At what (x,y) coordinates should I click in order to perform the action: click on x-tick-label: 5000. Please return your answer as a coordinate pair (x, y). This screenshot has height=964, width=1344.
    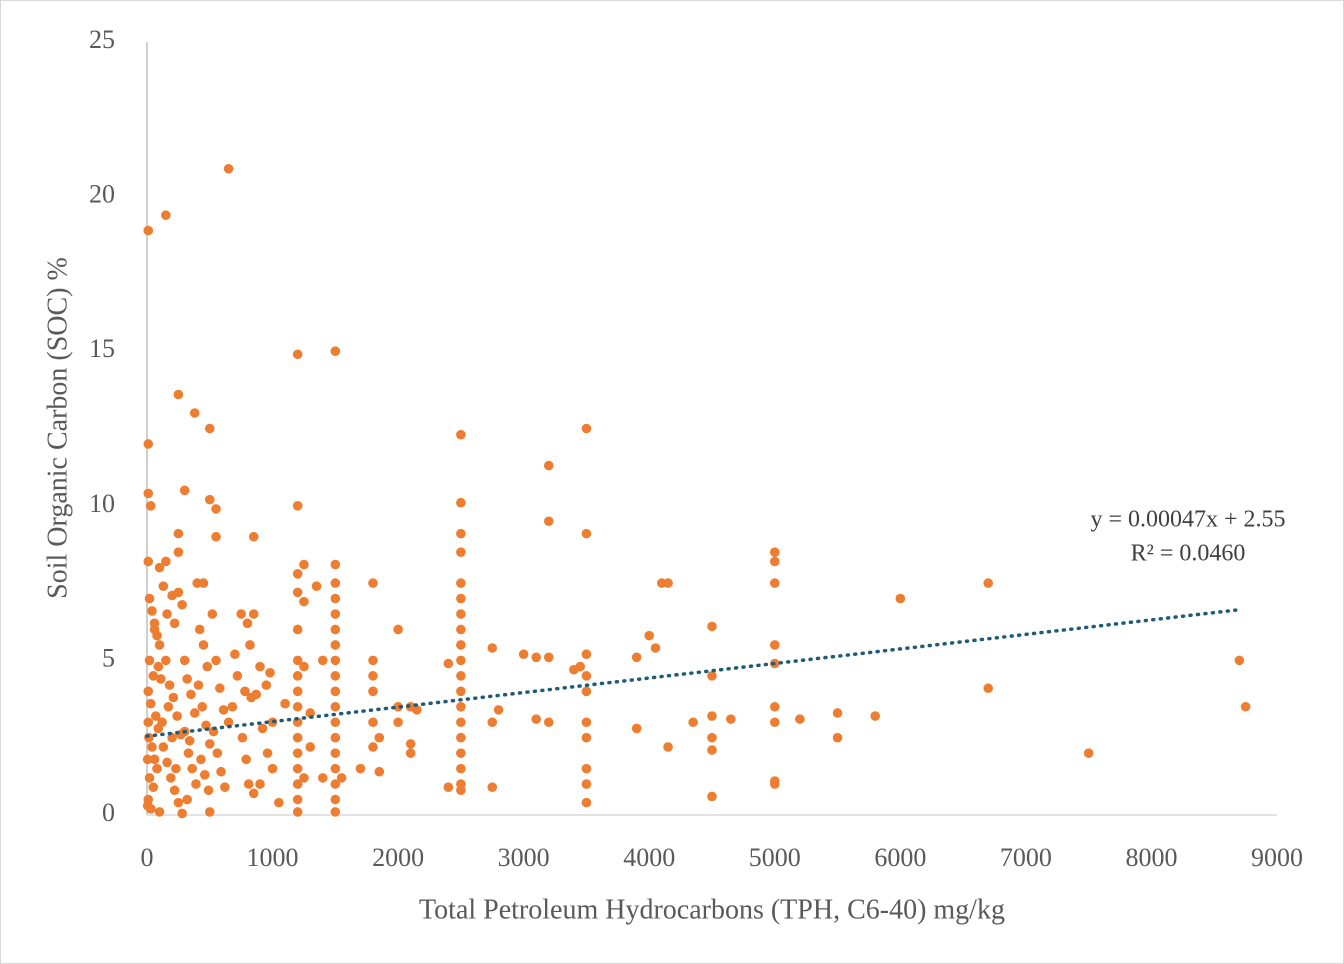
    Looking at the image, I should click on (775, 857).